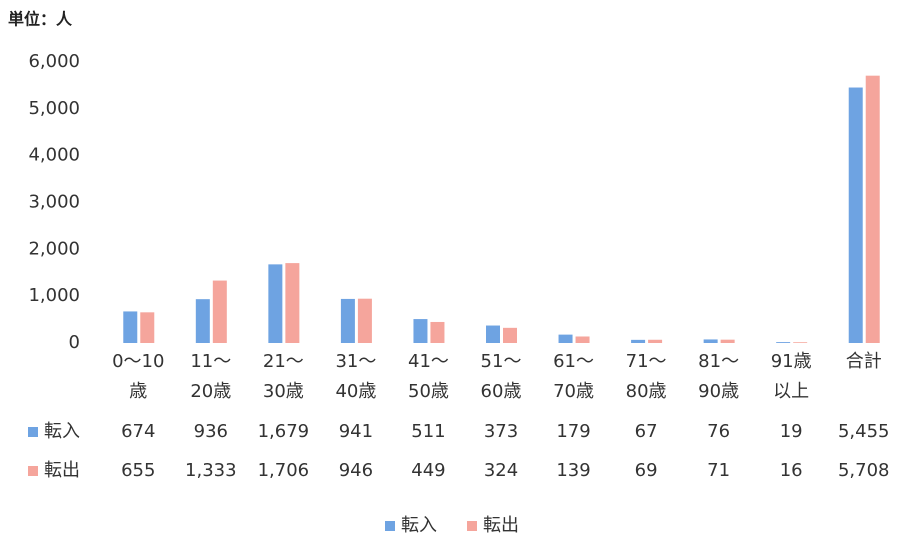 This screenshot has width=904, height=540. I want to click on table-cell: 511, so click(428, 431).